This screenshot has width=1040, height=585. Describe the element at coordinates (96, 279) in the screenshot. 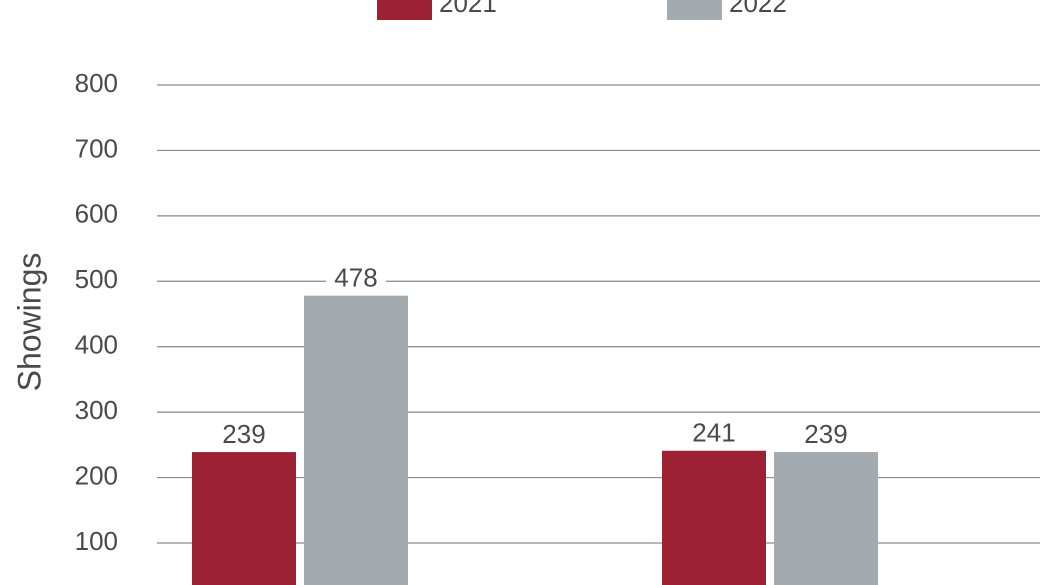

I see `y-tick-label: 500` at that location.